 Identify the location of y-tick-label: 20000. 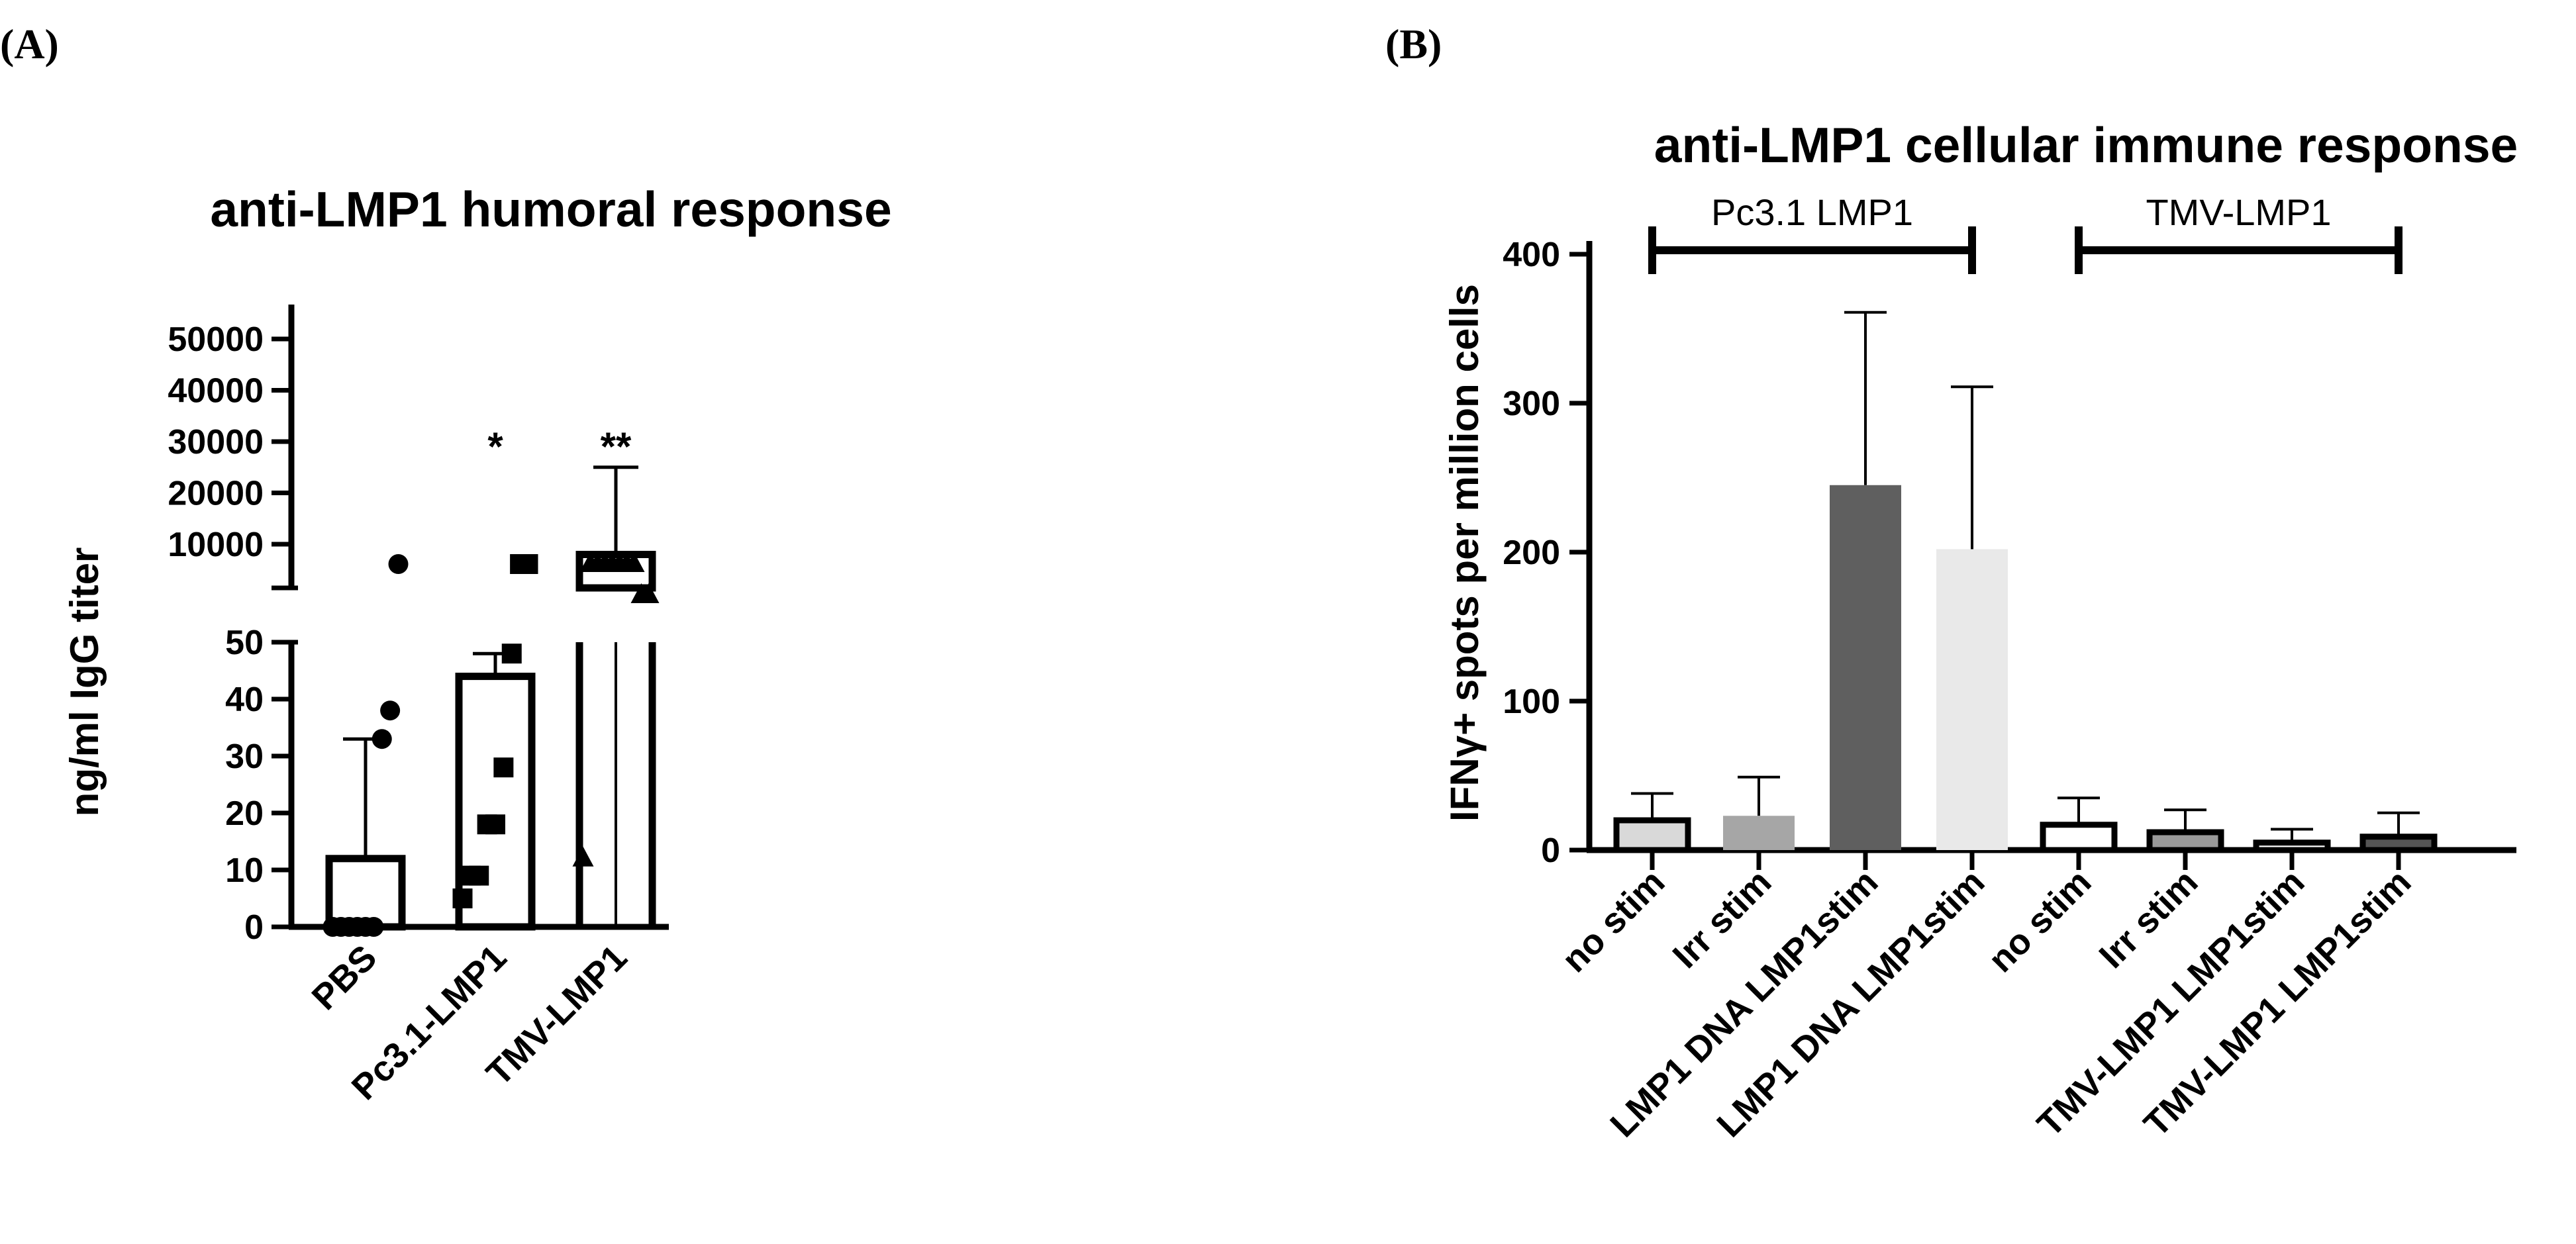
(216, 494).